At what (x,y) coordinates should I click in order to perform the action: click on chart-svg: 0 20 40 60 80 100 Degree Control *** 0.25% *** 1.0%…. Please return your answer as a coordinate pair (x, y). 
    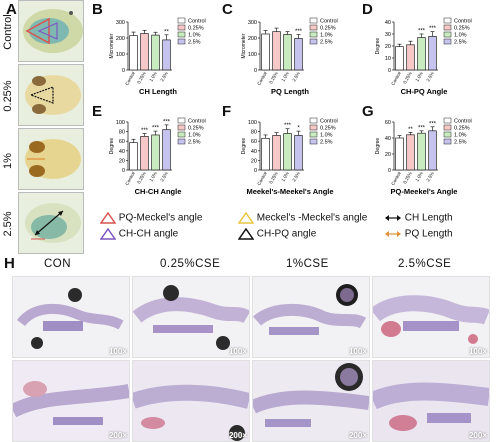
    Looking at the image, I should click on (157, 156).